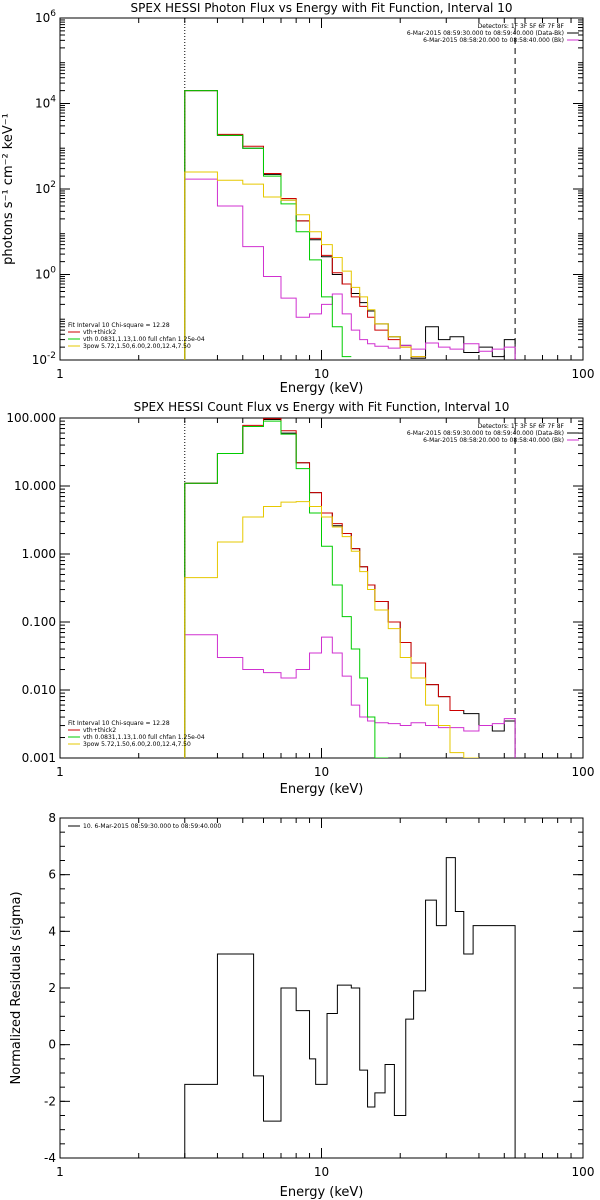 The height and width of the screenshot is (1200, 600). Describe the element at coordinates (39, 690) in the screenshot. I see `y-tick-label: 0.010` at that location.